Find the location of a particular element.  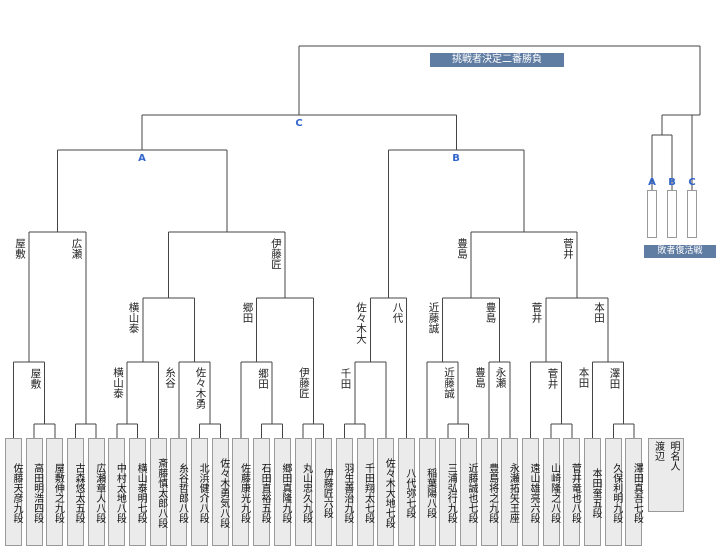

losers-revival-banner: 敗者復活戦 is located at coordinates (680, 251).